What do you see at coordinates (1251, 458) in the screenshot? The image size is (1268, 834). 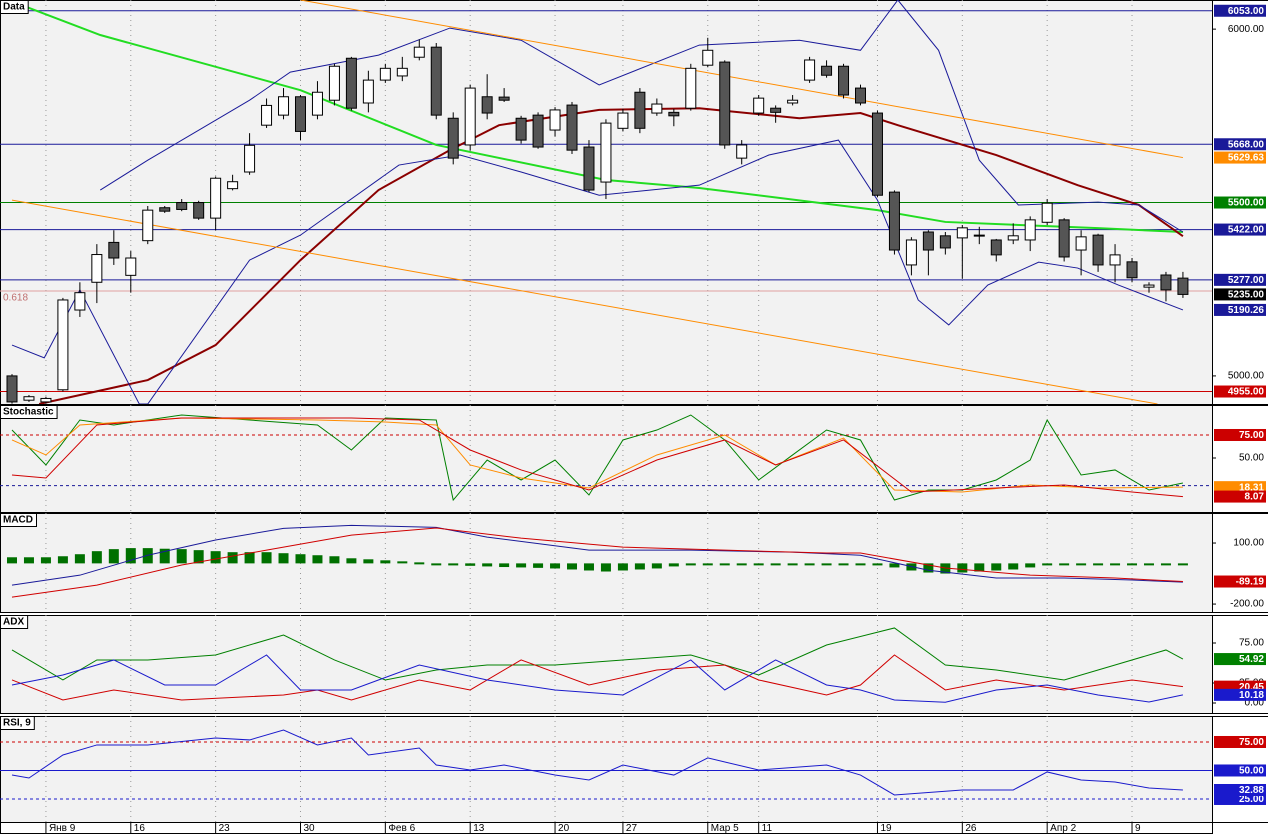 I see `y-tick-label: 50.00` at bounding box center [1251, 458].